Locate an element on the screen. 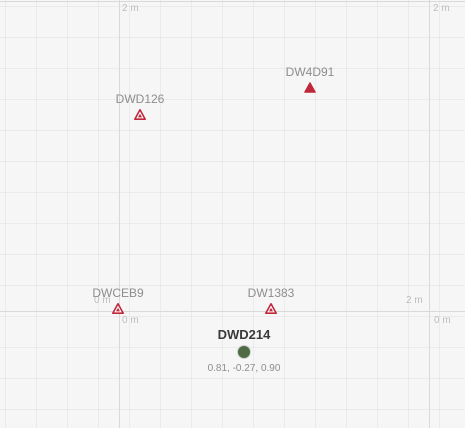  grid-line-x-origin is located at coordinates (119, 214).